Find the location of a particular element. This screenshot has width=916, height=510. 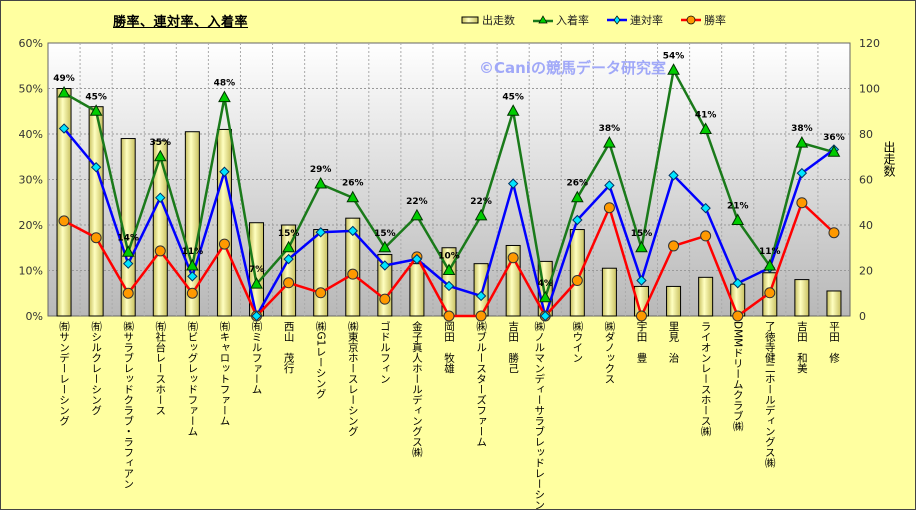

legend-item-show: 入着率 is located at coordinates (561, 20).